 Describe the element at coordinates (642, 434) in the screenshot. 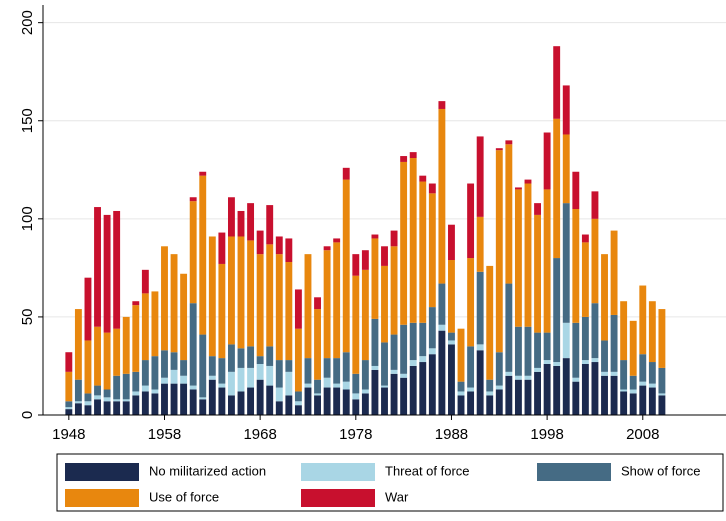

I see `x-tick-label: 2008` at that location.